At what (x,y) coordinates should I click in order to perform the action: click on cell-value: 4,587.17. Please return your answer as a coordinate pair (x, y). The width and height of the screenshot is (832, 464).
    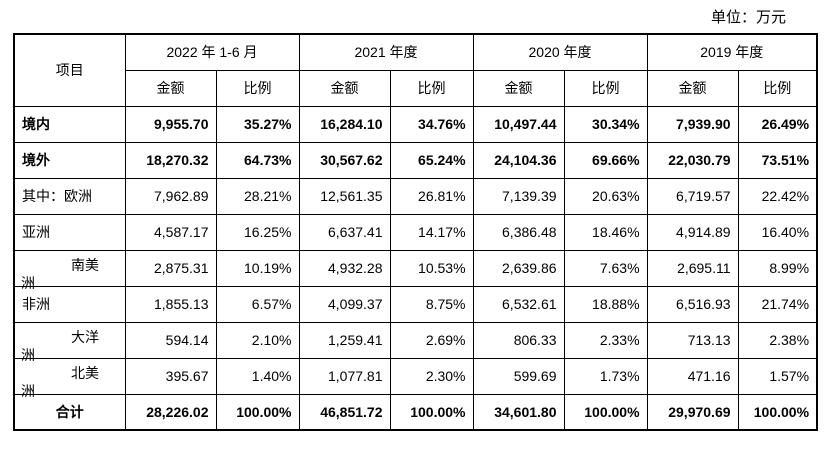
    Looking at the image, I should click on (170, 232).